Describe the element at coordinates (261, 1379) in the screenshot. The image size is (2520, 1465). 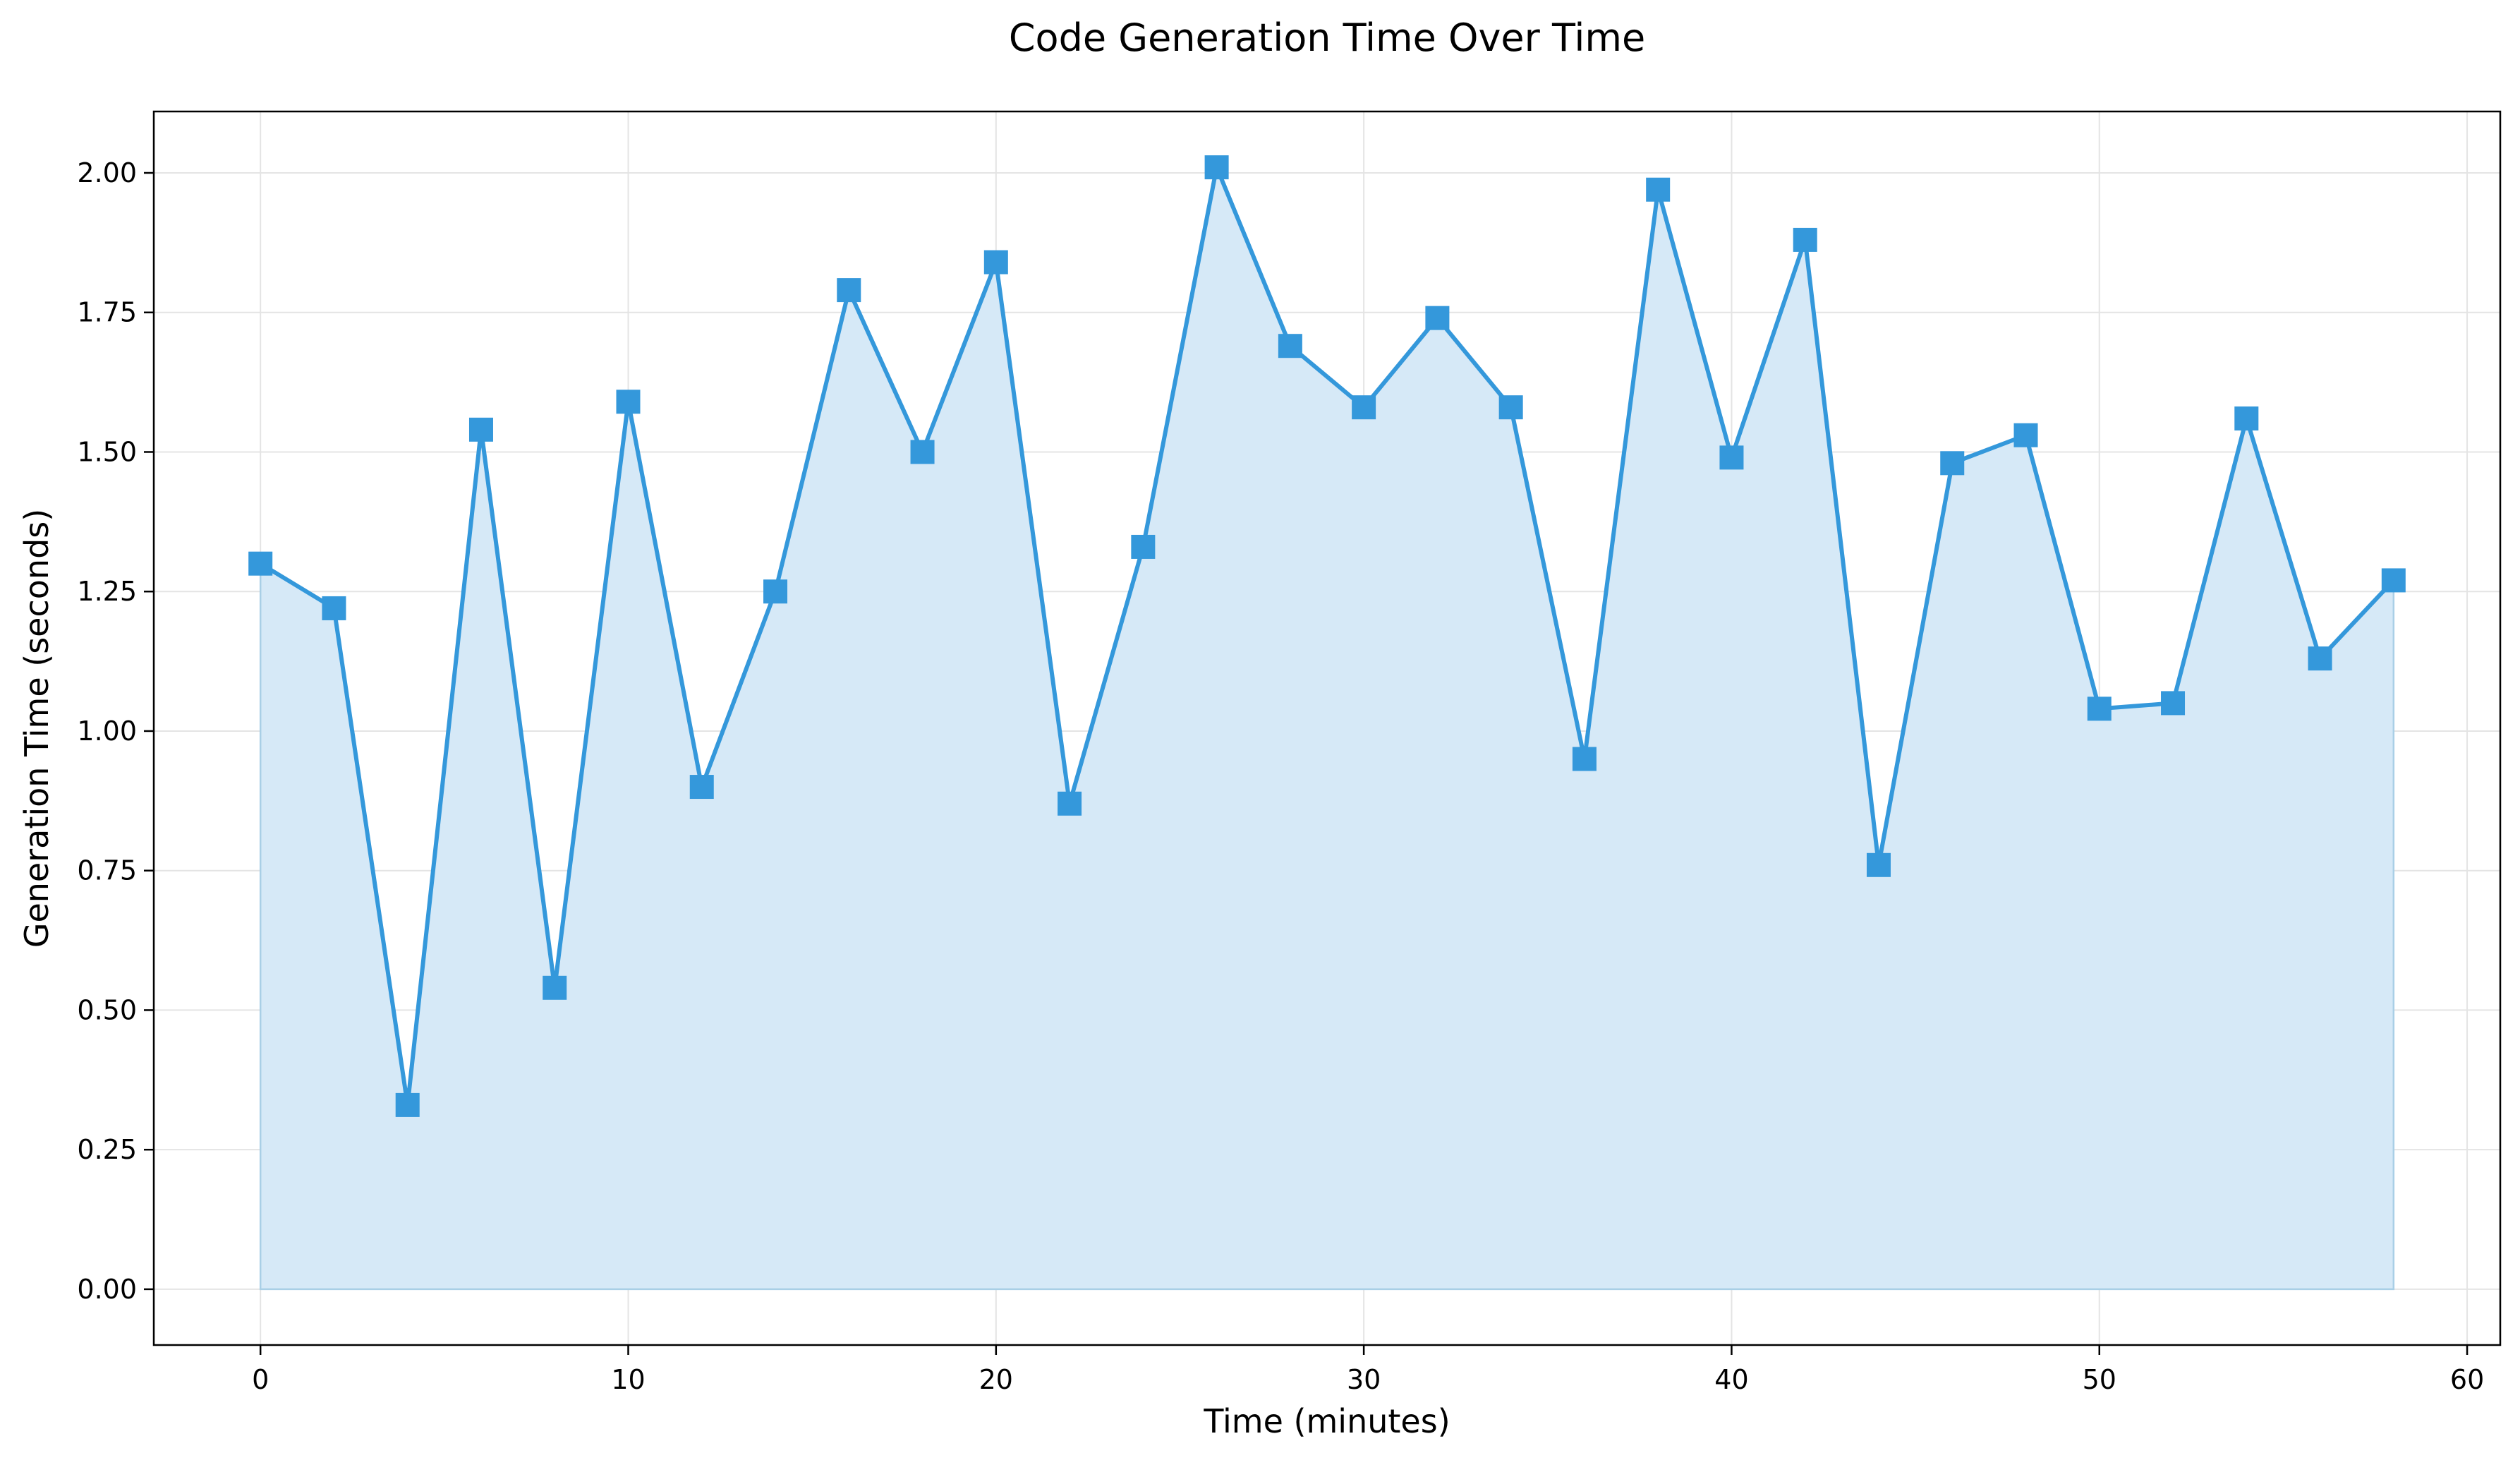
I see `x-tick-label: 0` at that location.